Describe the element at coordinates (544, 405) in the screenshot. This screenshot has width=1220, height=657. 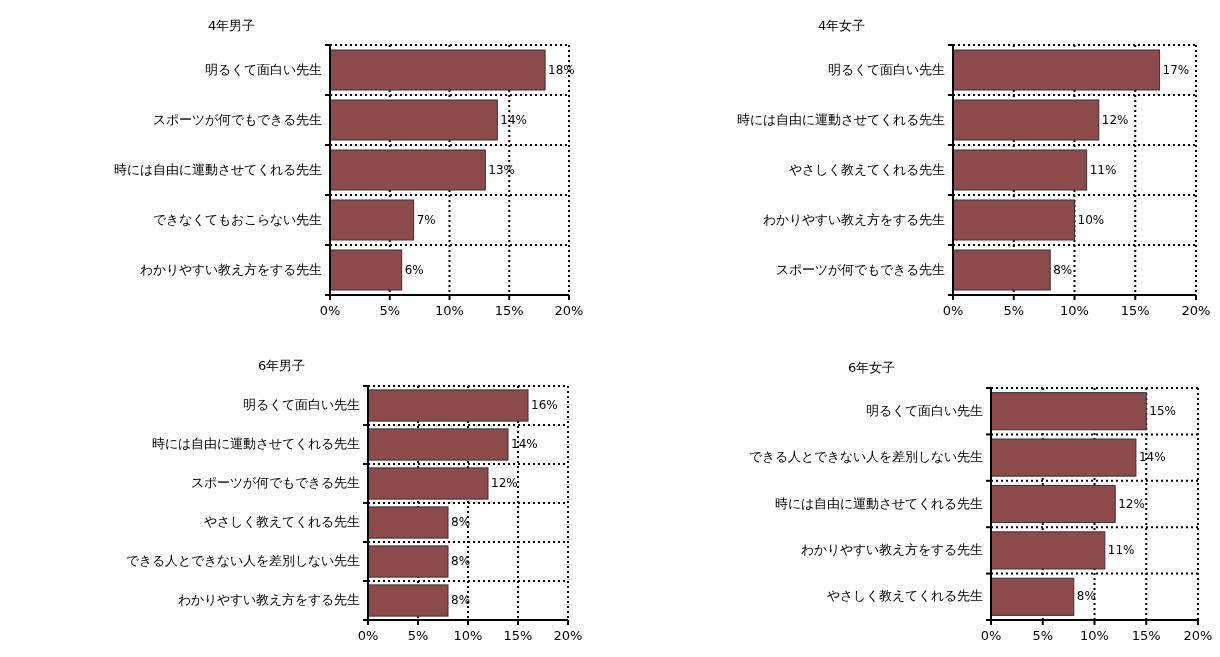
I see `data-label: 16%` at that location.